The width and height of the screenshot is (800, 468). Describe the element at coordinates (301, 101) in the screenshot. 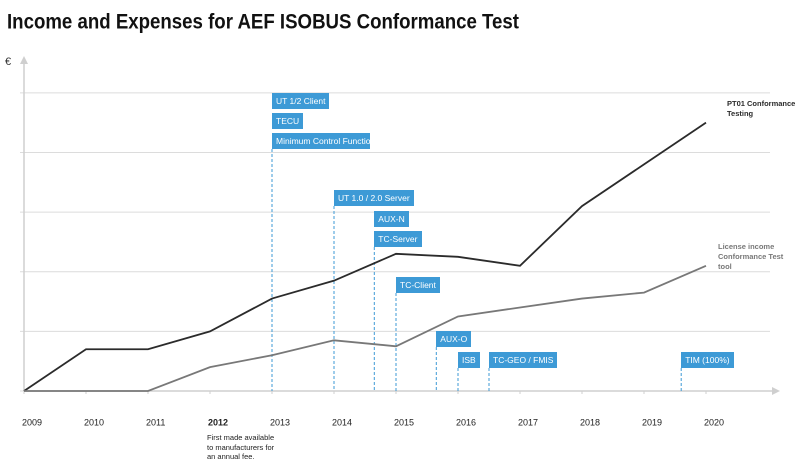

I see `marker-label: UT 1/2 Client` at that location.